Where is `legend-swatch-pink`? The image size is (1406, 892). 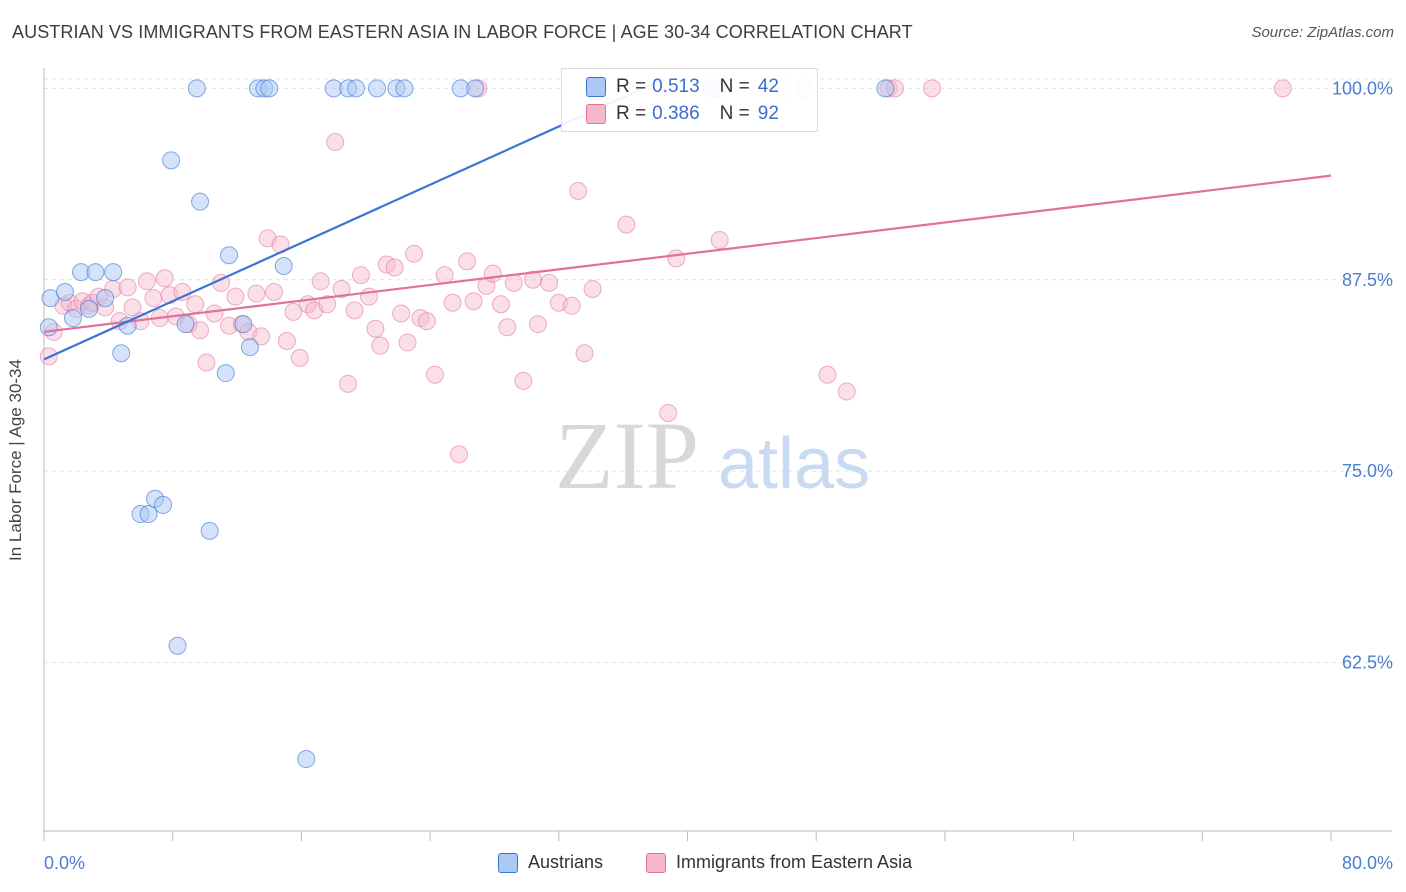
legend-swatch-pink is located at coordinates (656, 862).